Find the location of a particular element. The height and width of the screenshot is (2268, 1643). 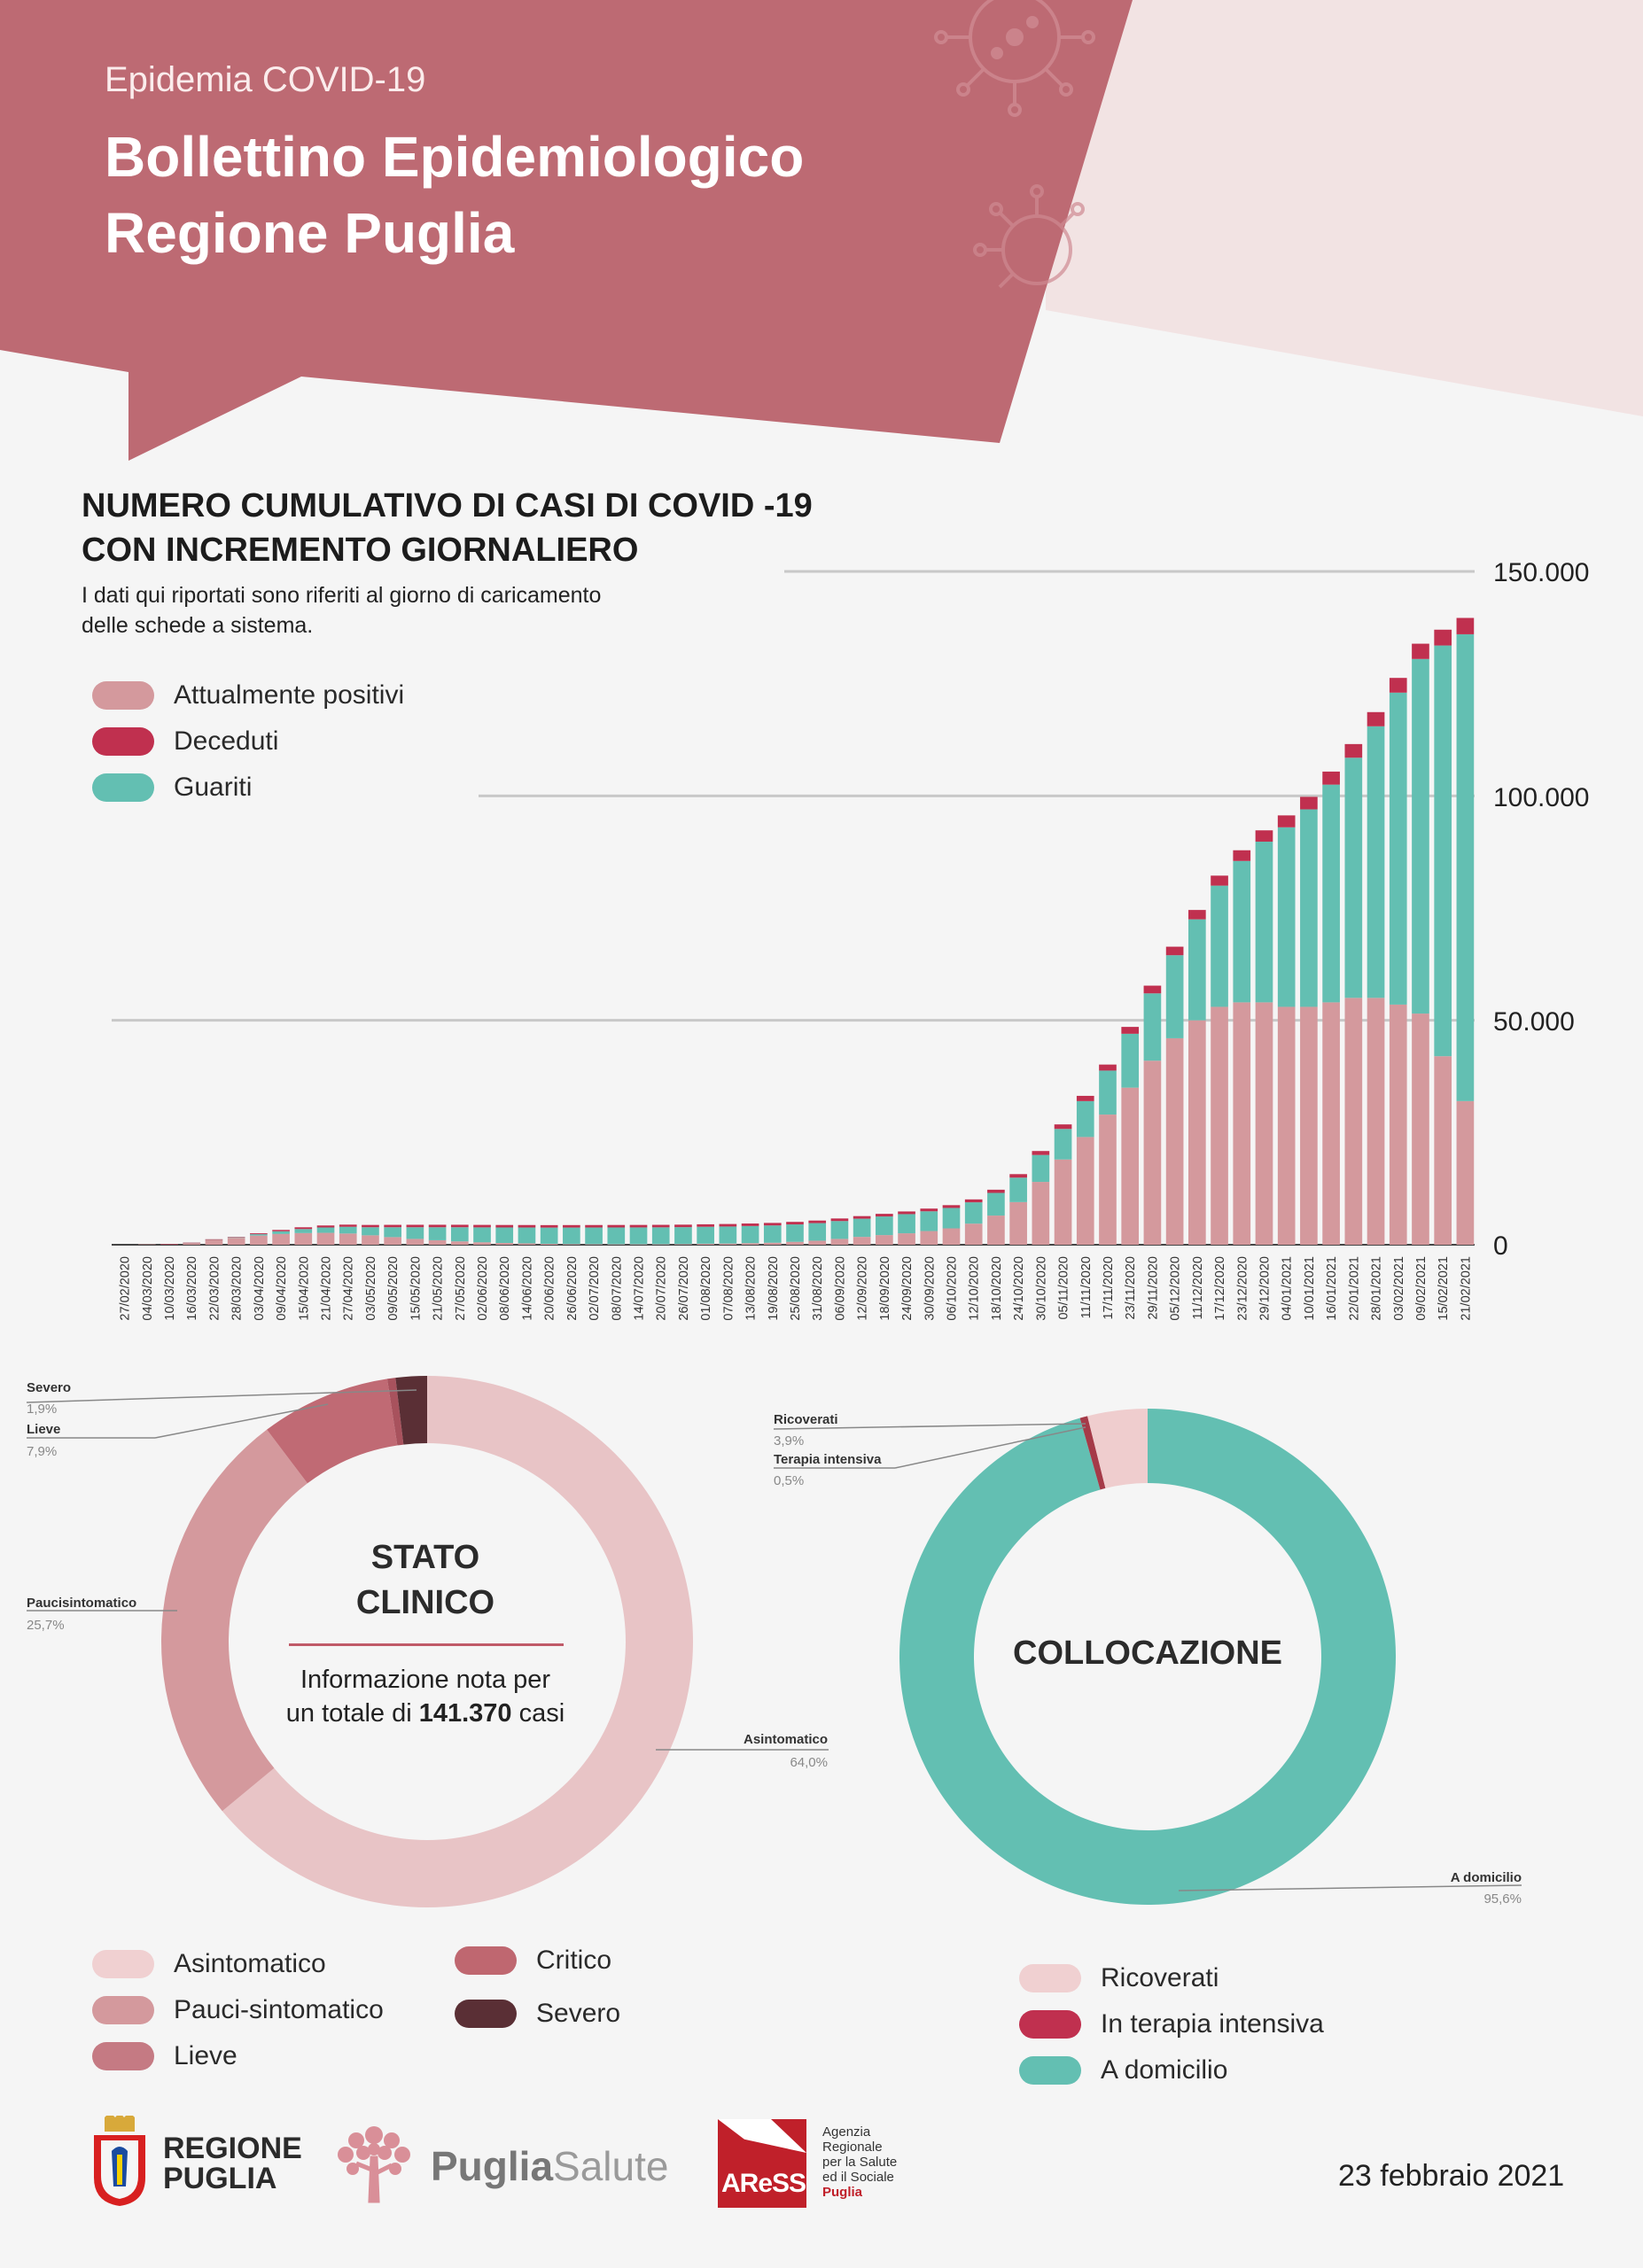

legend-label: Deceduti is located at coordinates (226, 741).